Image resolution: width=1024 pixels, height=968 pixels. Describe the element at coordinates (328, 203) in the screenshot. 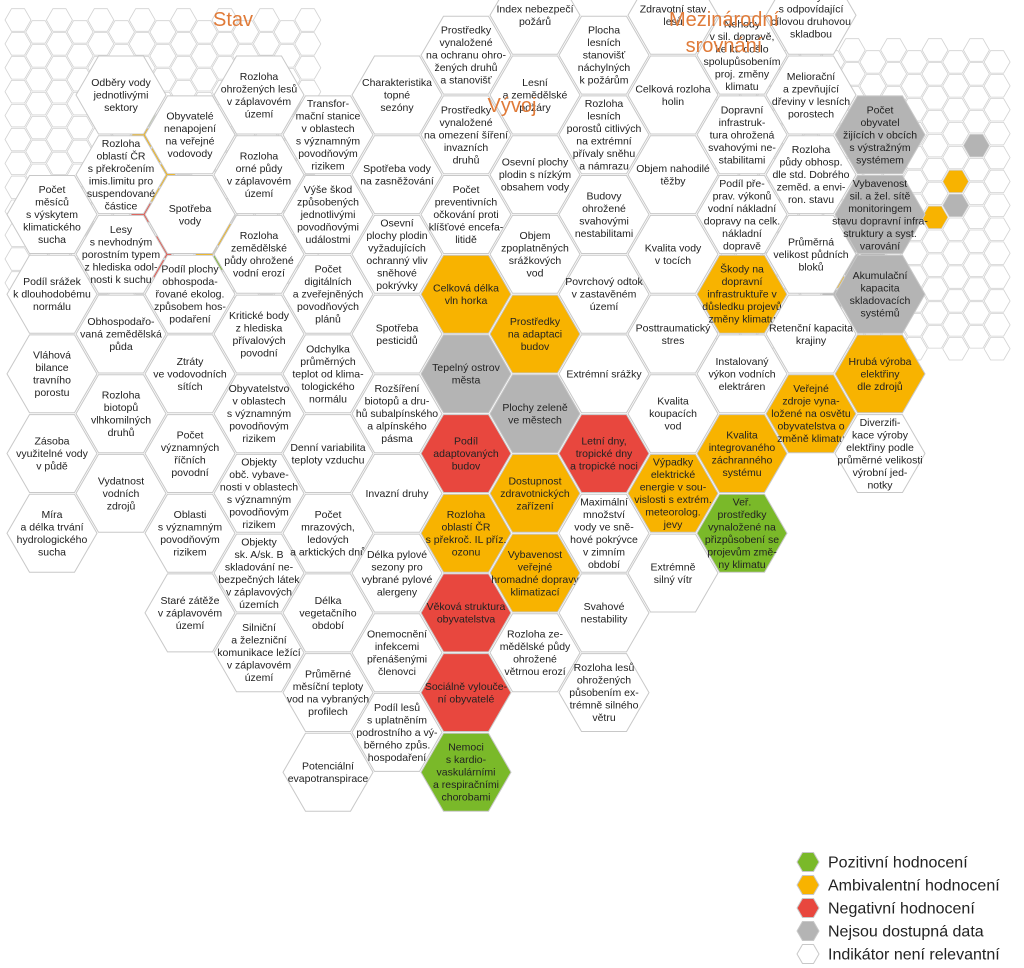

I see `indicator-label-line: způsobených` at that location.